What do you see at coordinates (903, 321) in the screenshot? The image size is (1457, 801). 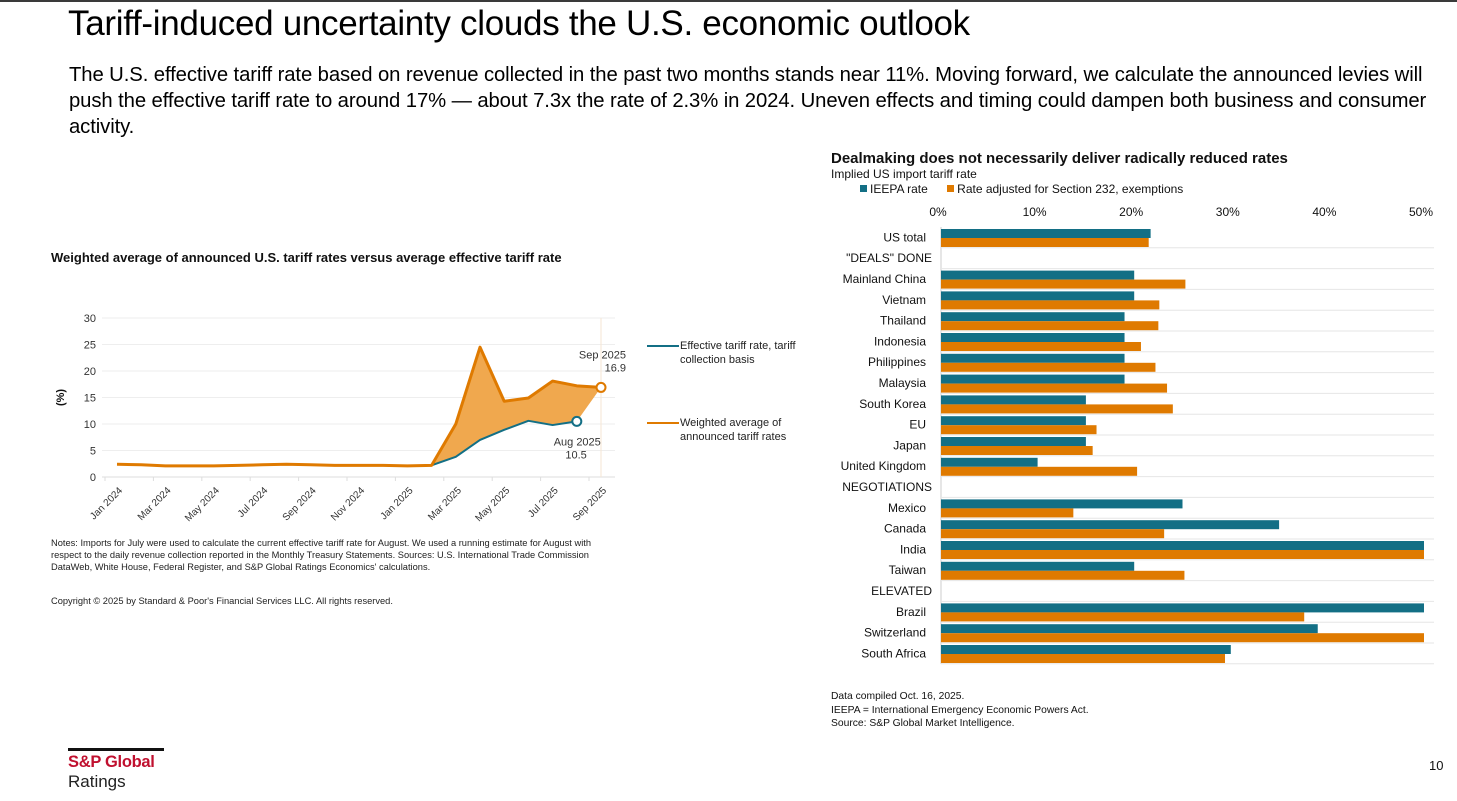 I see `category-label: Thailand` at bounding box center [903, 321].